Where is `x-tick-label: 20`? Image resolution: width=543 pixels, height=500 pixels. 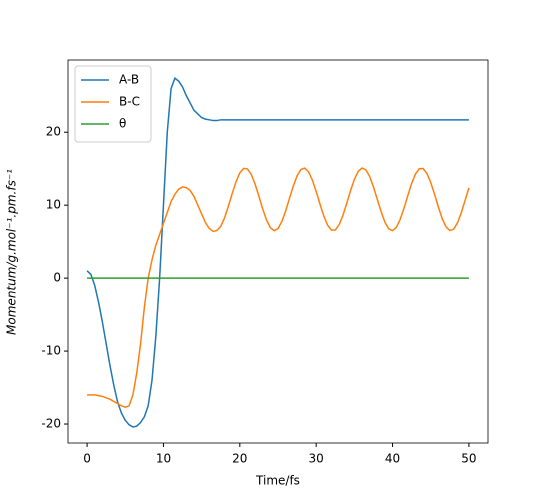 x-tick-label: 20 is located at coordinates (239, 459).